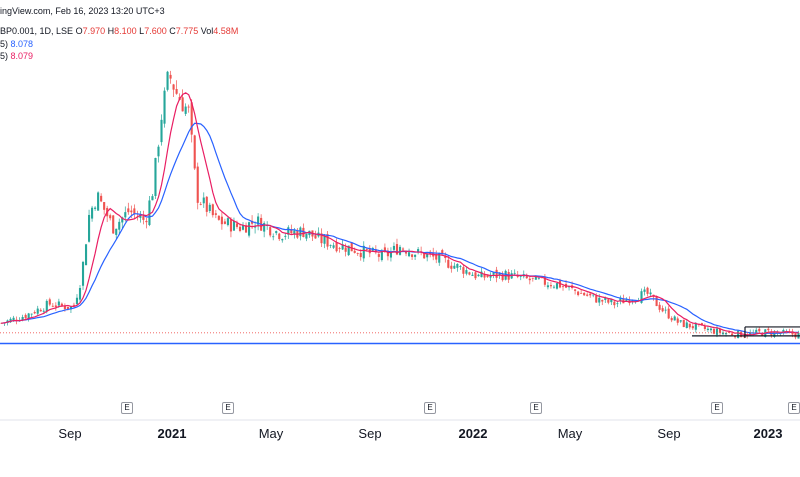  What do you see at coordinates (172, 31) in the screenshot?
I see `close-label: C` at bounding box center [172, 31].